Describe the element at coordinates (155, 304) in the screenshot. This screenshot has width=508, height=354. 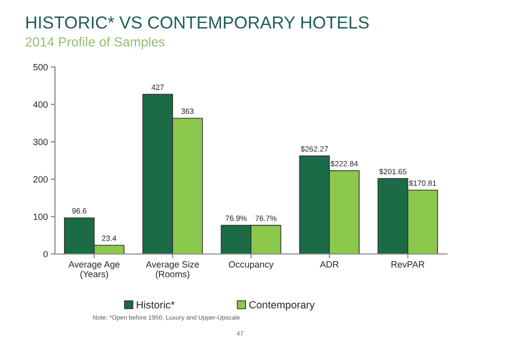
I see `legend-label: Historic*` at that location.